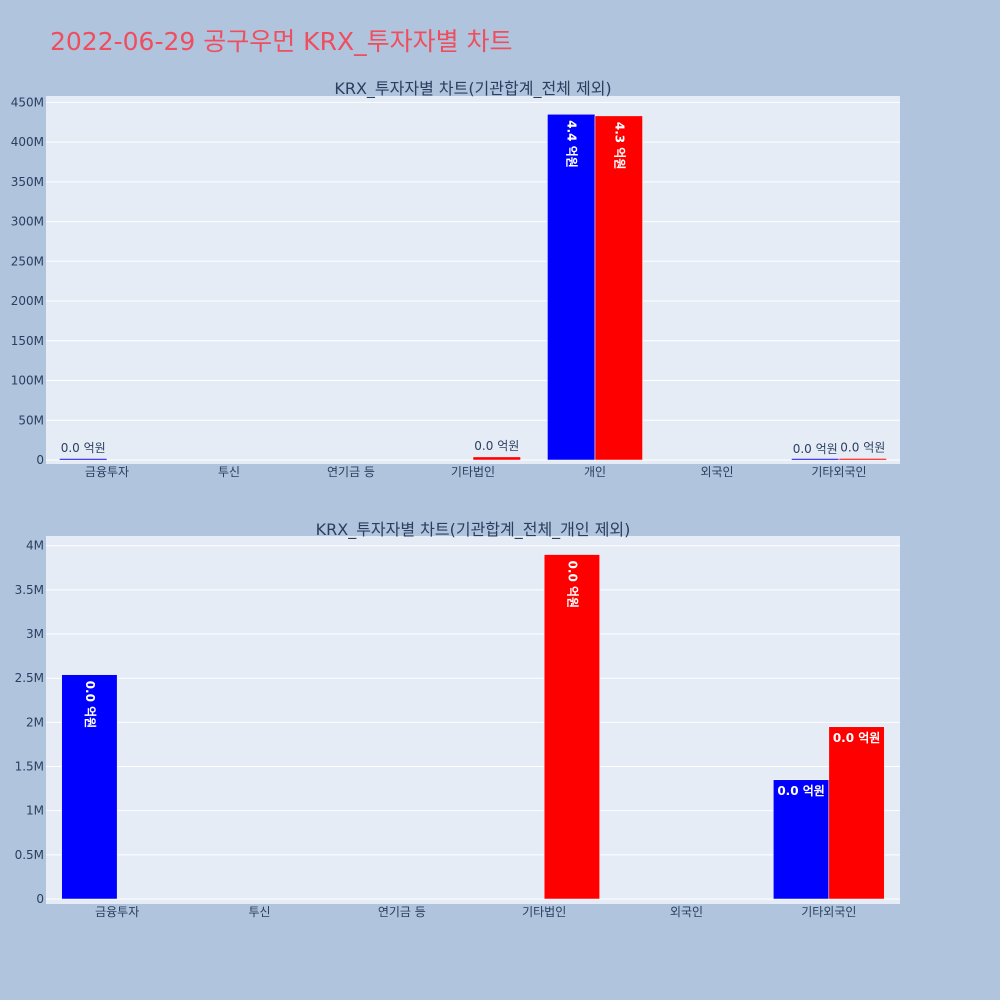 The width and height of the screenshot is (1000, 1000). I want to click on y-tick-label: 150M, so click(27, 341).